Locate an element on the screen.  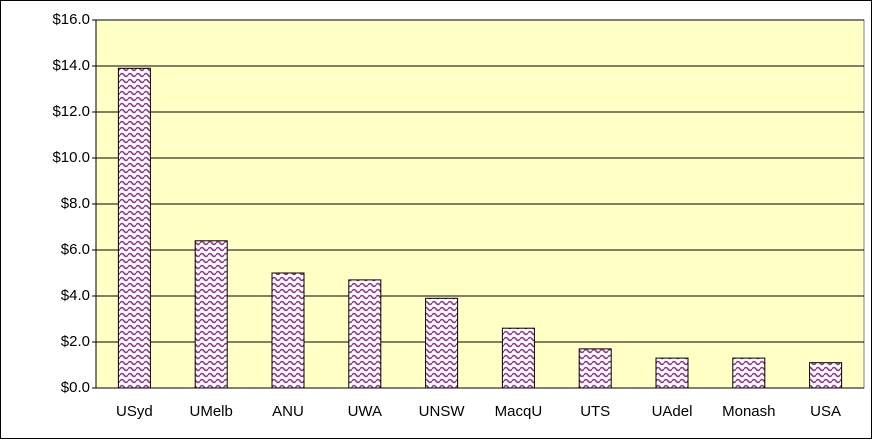
y-tick-label: $6.0 is located at coordinates (75, 249).